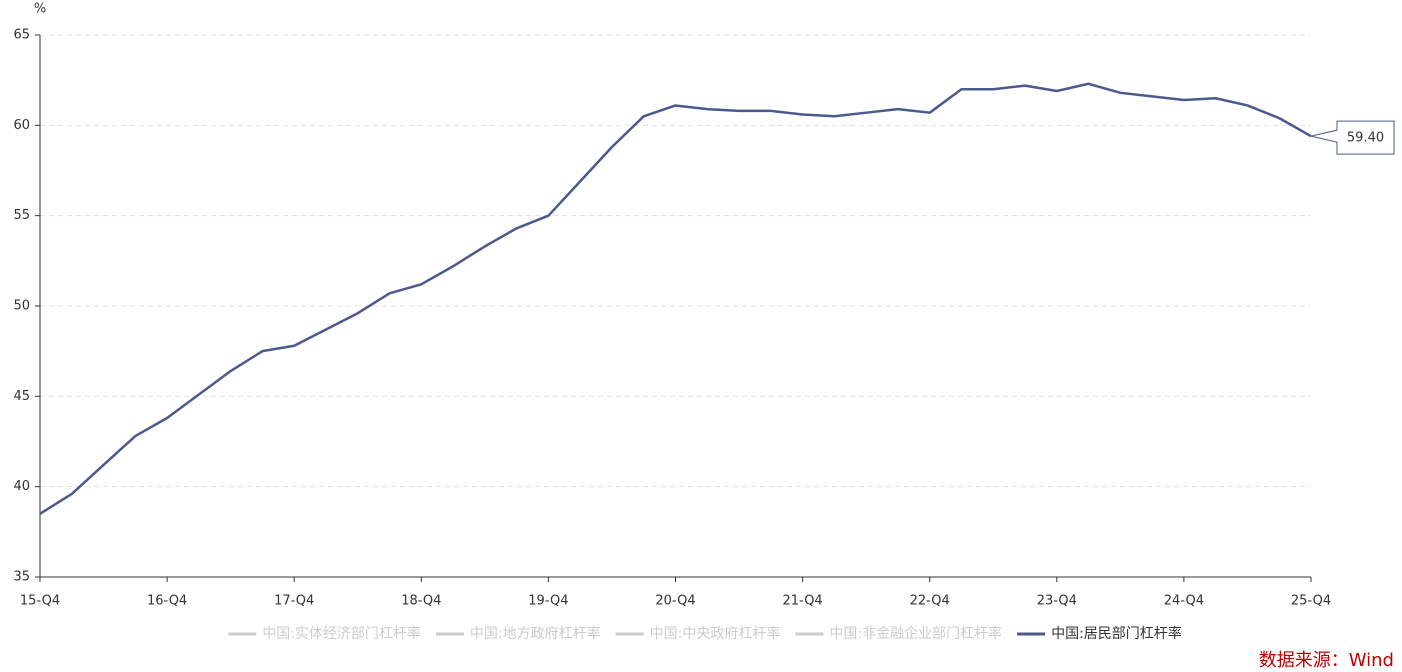 Image resolution: width=1402 pixels, height=672 pixels. I want to click on legend-item: 中国:地方政府杠杆率, so click(518, 633).